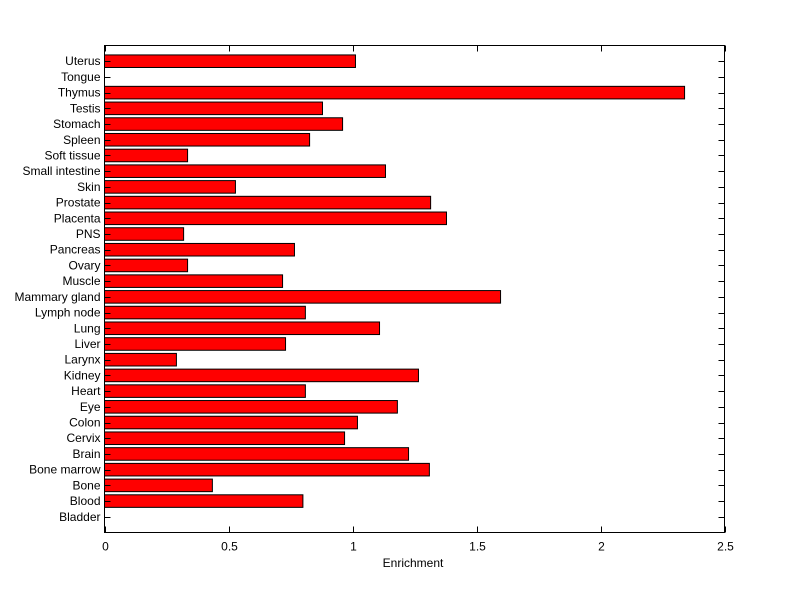  I want to click on bar-lung, so click(242, 328).